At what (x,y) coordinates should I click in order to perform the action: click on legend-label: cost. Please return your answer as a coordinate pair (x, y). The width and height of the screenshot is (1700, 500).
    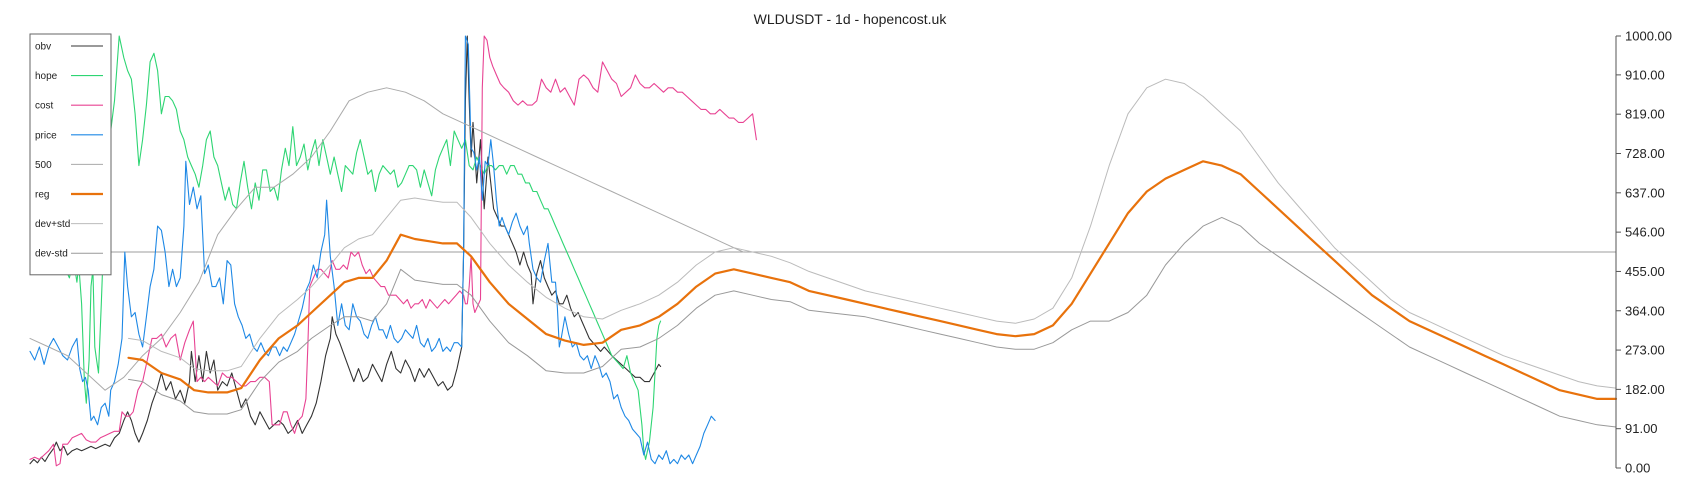
    Looking at the image, I should click on (44, 106).